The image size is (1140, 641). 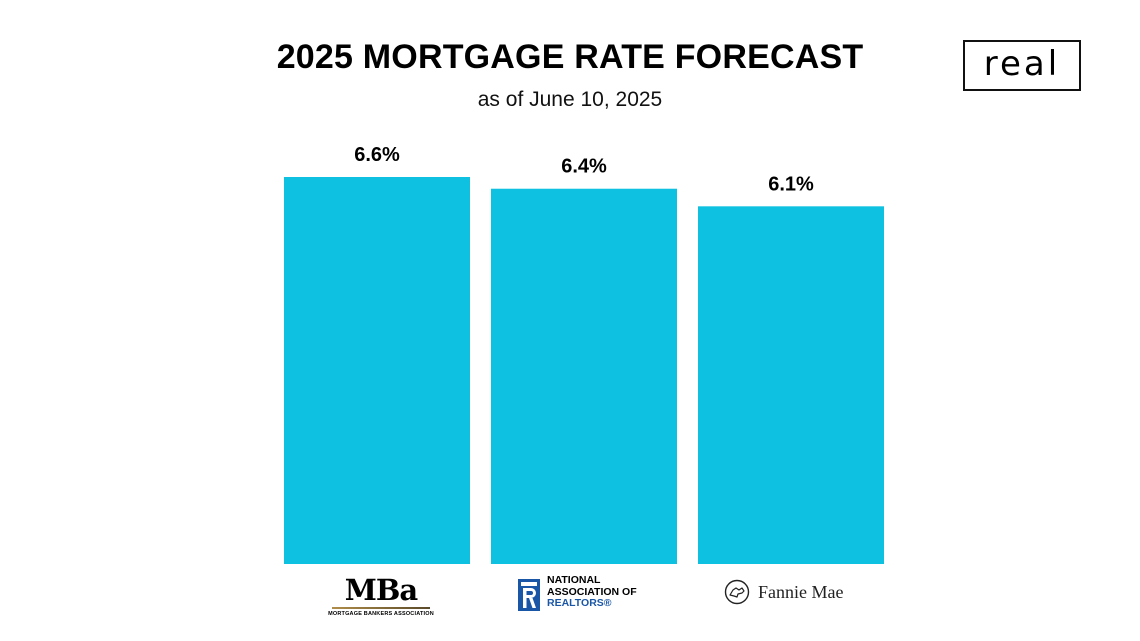 What do you see at coordinates (529, 595) in the screenshot?
I see `realtor-r-icon` at bounding box center [529, 595].